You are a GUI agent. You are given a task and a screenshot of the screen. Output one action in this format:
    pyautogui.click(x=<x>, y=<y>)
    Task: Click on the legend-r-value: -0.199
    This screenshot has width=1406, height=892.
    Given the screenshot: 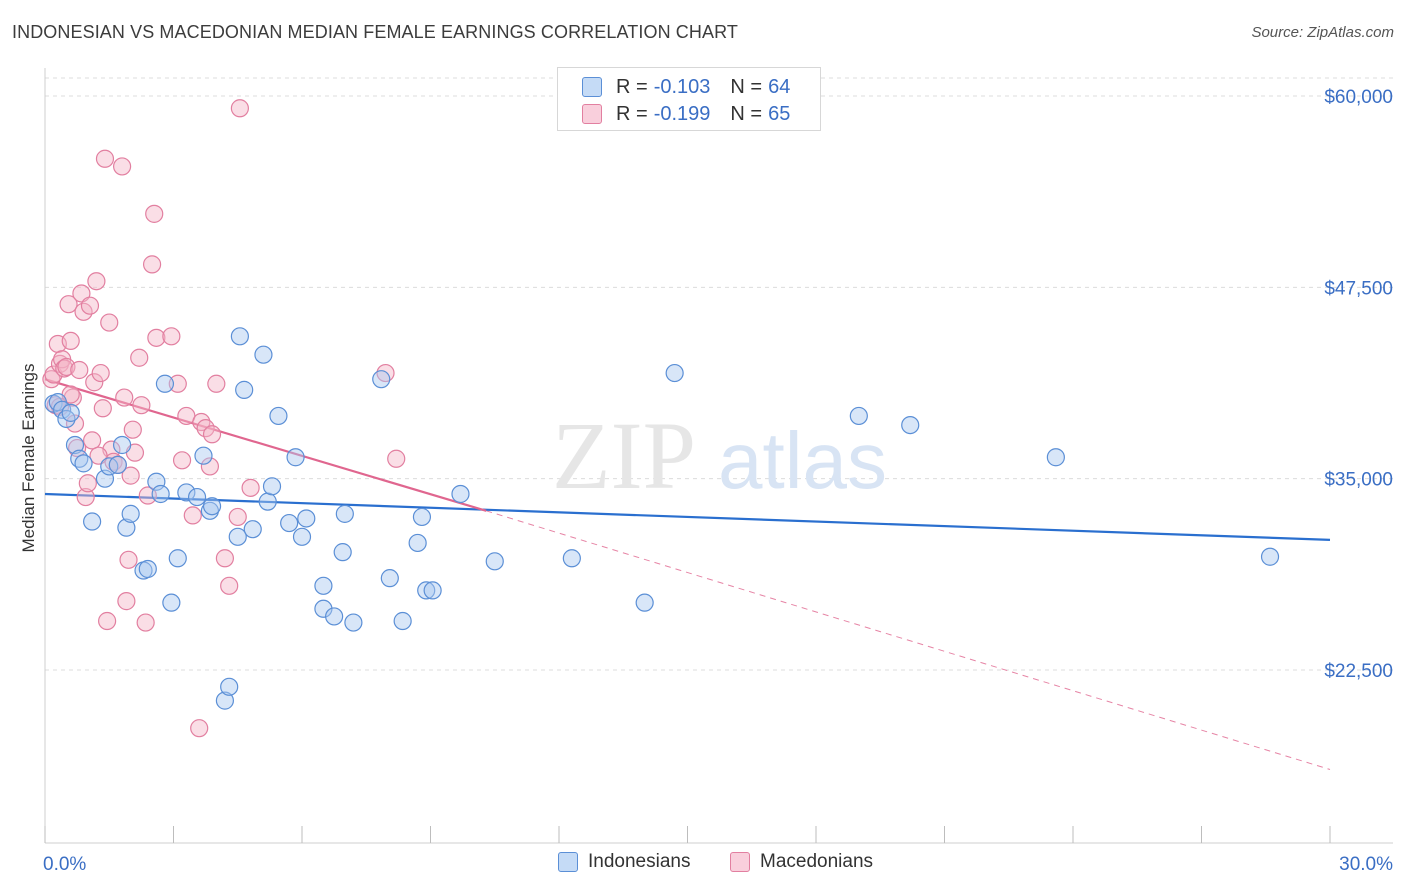 What is the action you would take?
    pyautogui.click(x=682, y=113)
    